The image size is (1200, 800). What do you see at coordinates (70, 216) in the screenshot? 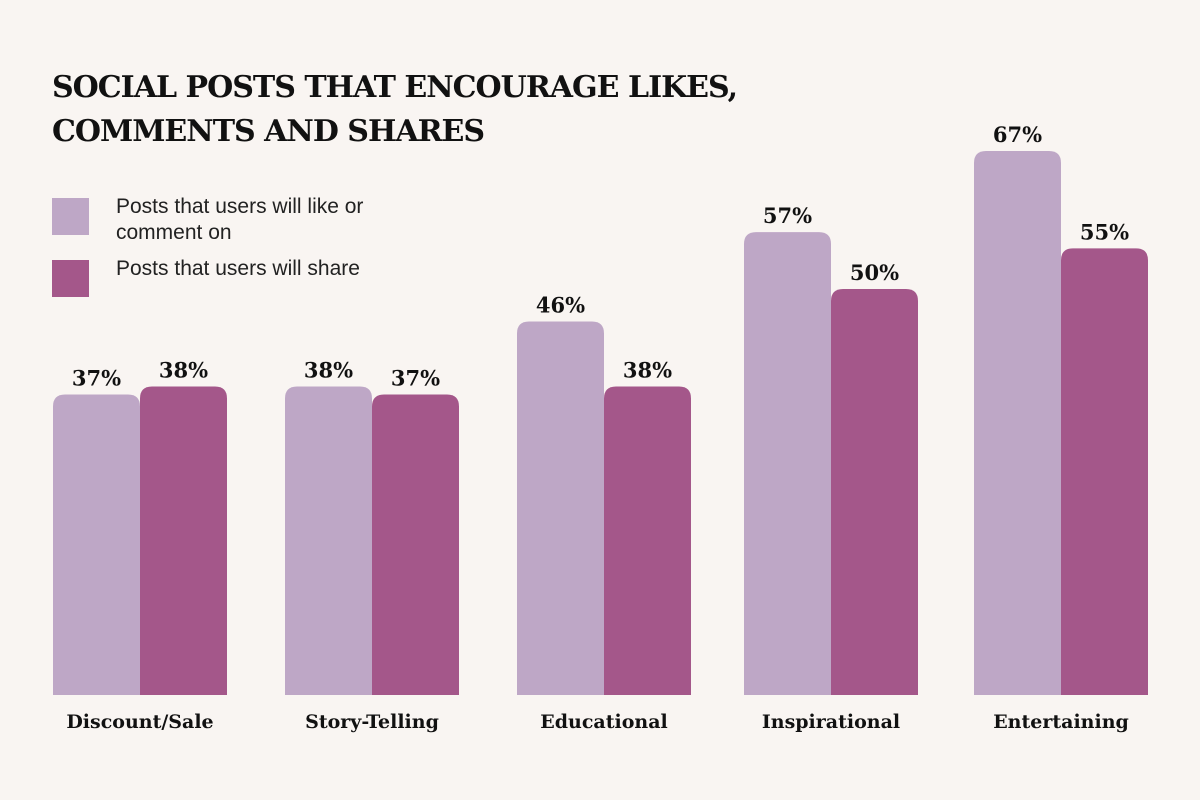
I see `legend-swatch-like-comment` at bounding box center [70, 216].